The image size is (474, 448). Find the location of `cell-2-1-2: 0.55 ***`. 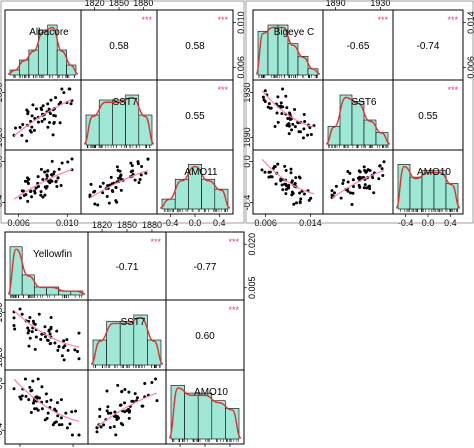

cell-2-1-2: 0.55 *** is located at coordinates (428, 115).